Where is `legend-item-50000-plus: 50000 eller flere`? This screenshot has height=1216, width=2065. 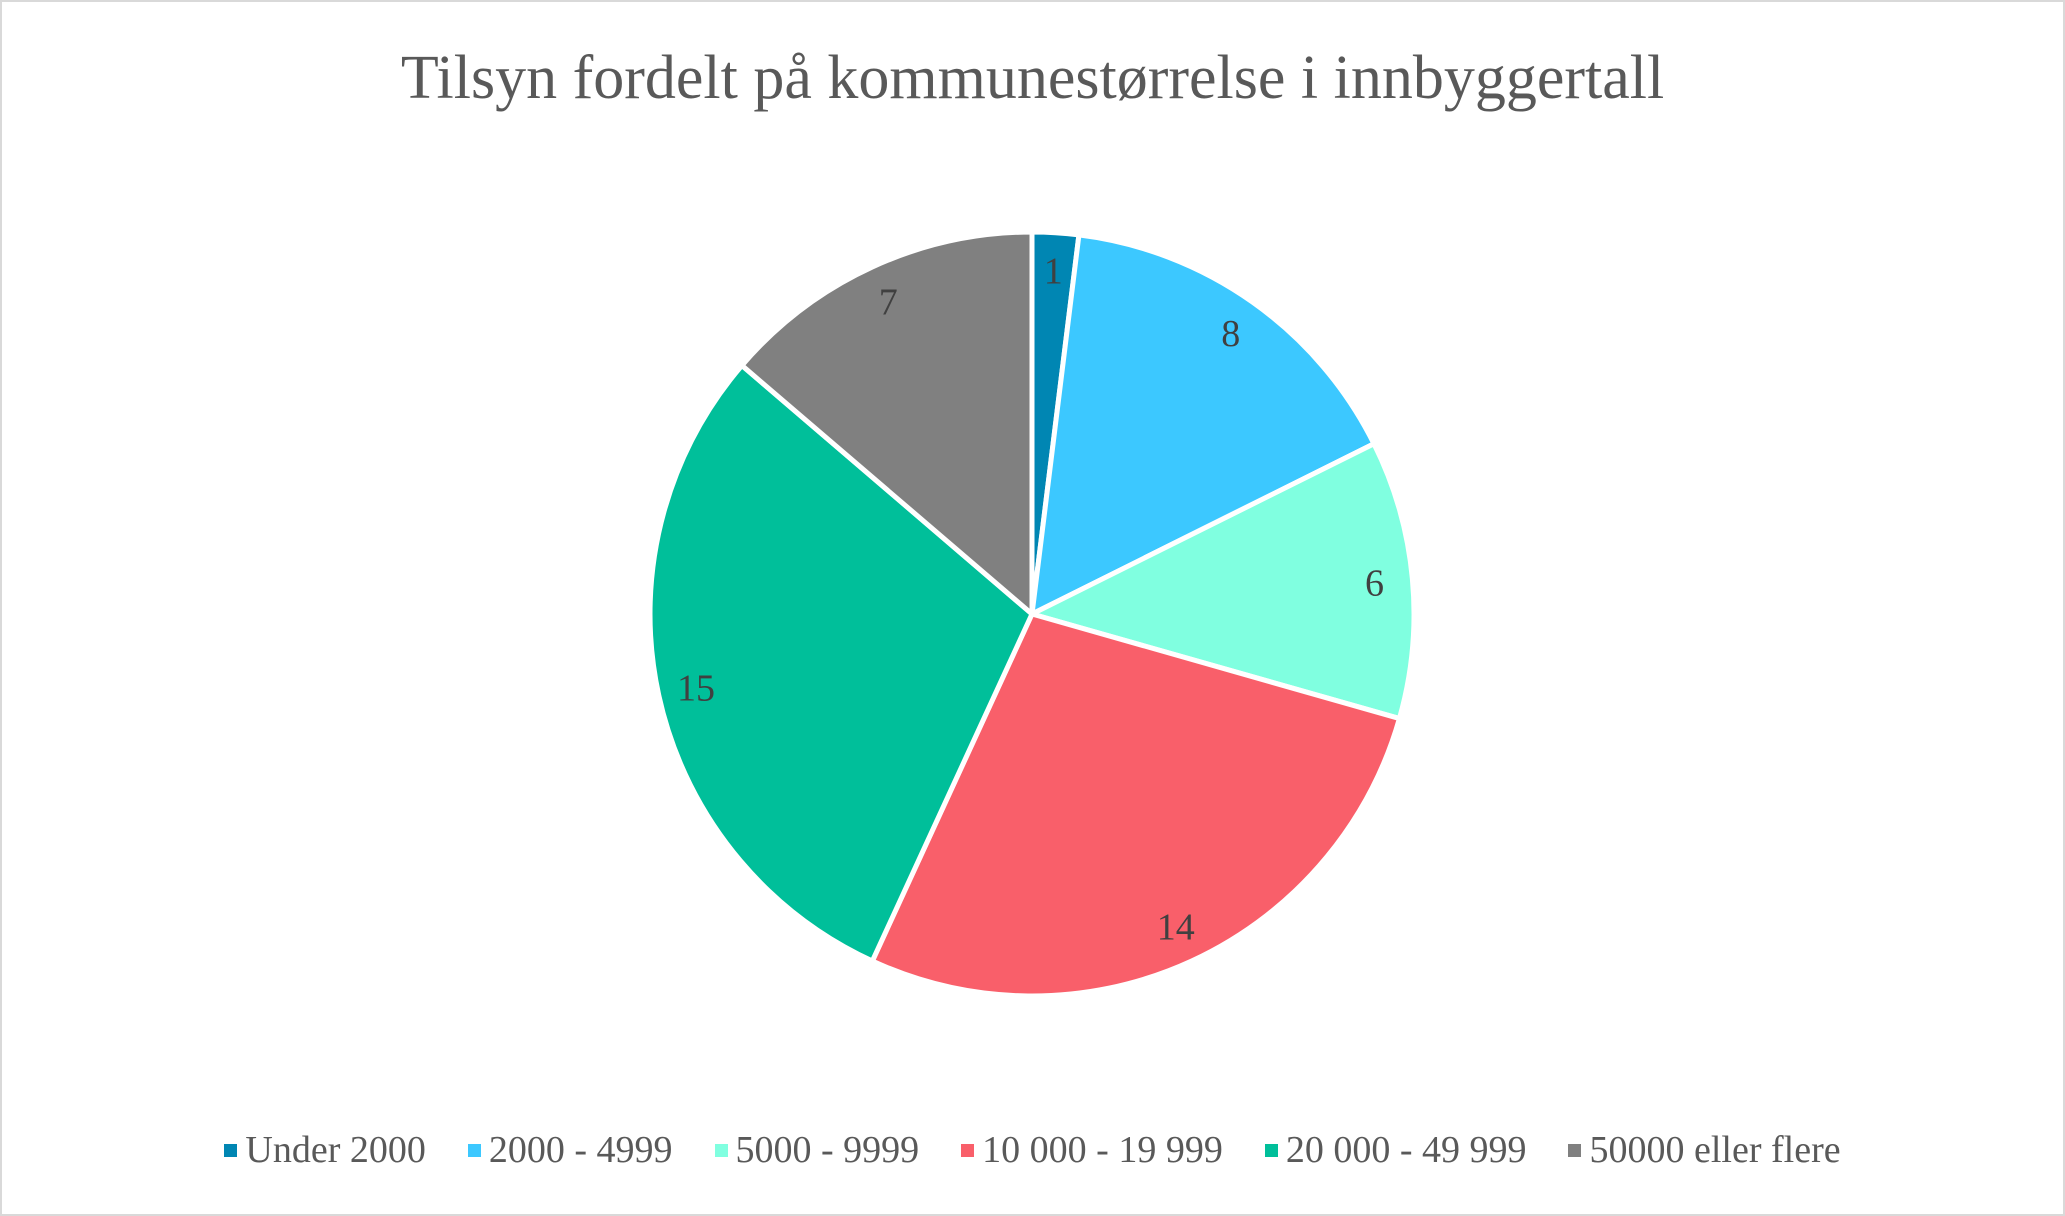
legend-item-50000-plus: 50000 eller flere is located at coordinates (1704, 1150).